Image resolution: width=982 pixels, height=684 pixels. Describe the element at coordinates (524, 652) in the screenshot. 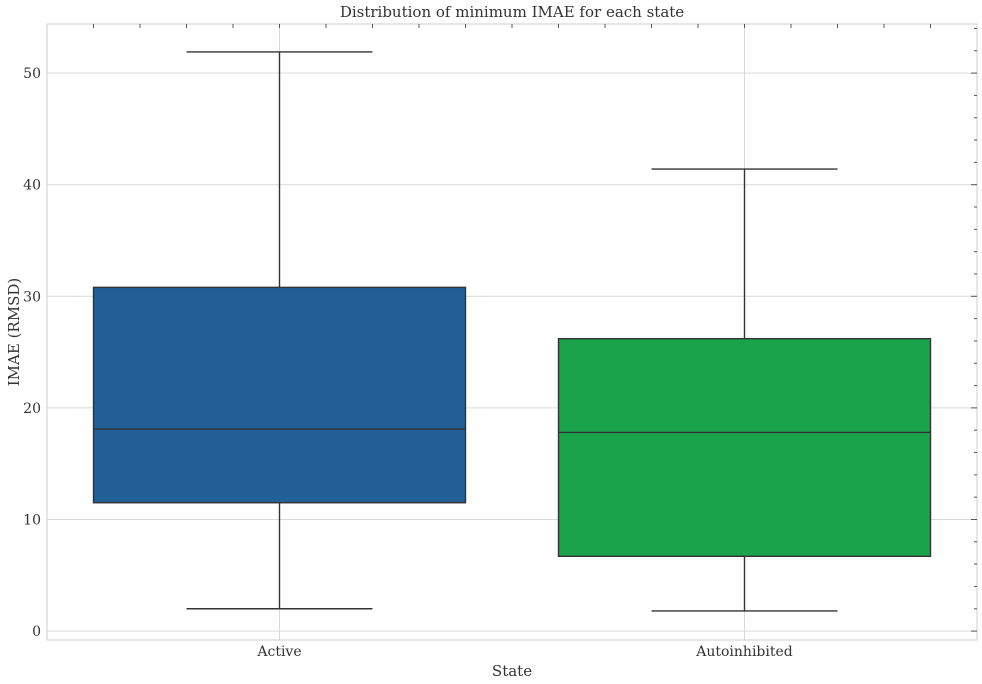

I see `x-tick-labels: Active Autoinhibited` at that location.